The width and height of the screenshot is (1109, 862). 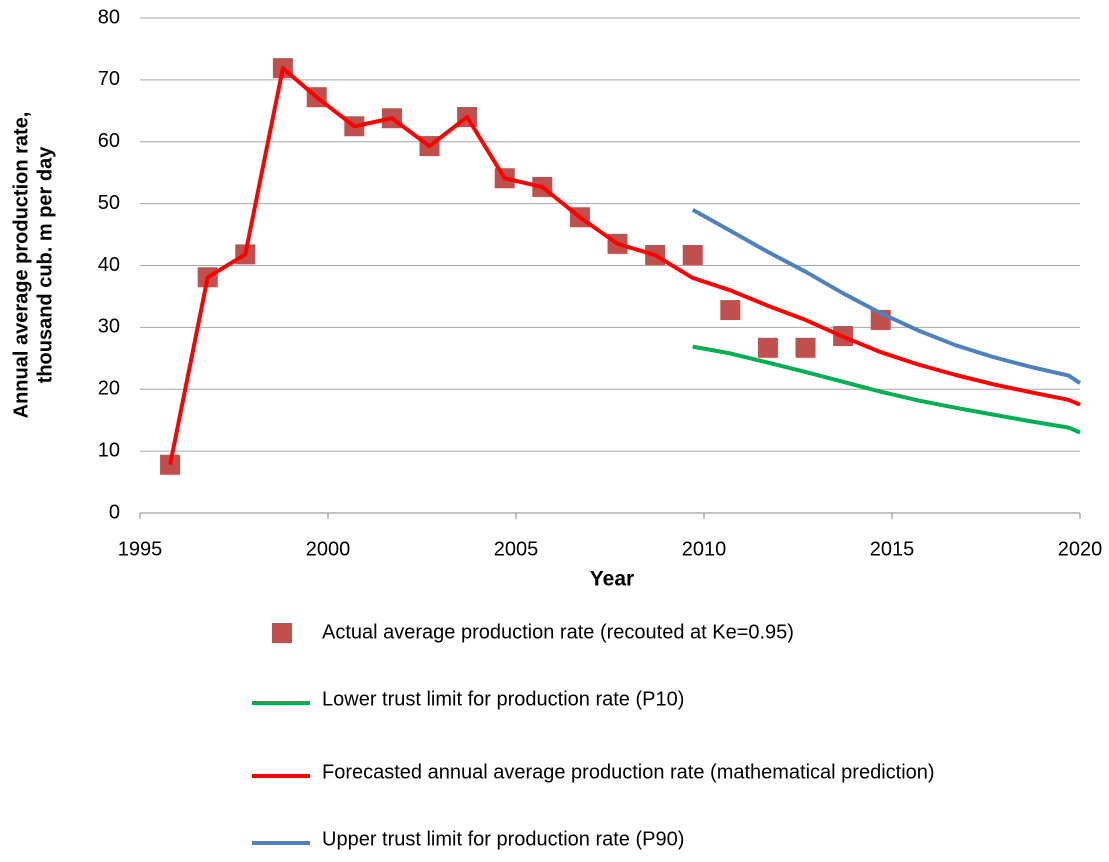 What do you see at coordinates (140, 549) in the screenshot?
I see `x-tick-label: 1995` at bounding box center [140, 549].